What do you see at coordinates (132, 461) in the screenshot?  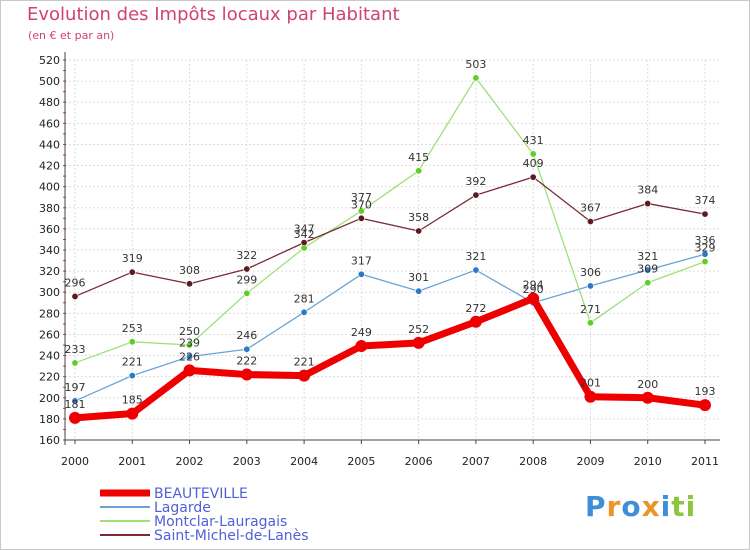 I see `x-tick-label: 2001` at bounding box center [132, 461].